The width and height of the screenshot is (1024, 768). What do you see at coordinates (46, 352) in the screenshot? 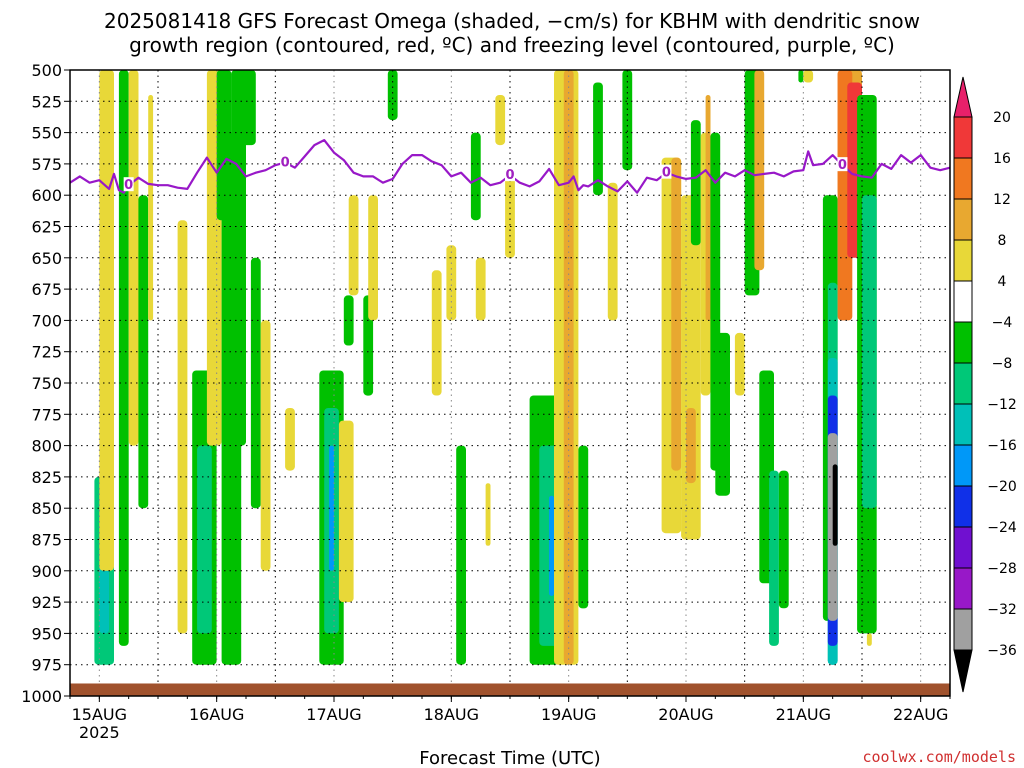
I see `y-tick-label: 725` at bounding box center [46, 352].